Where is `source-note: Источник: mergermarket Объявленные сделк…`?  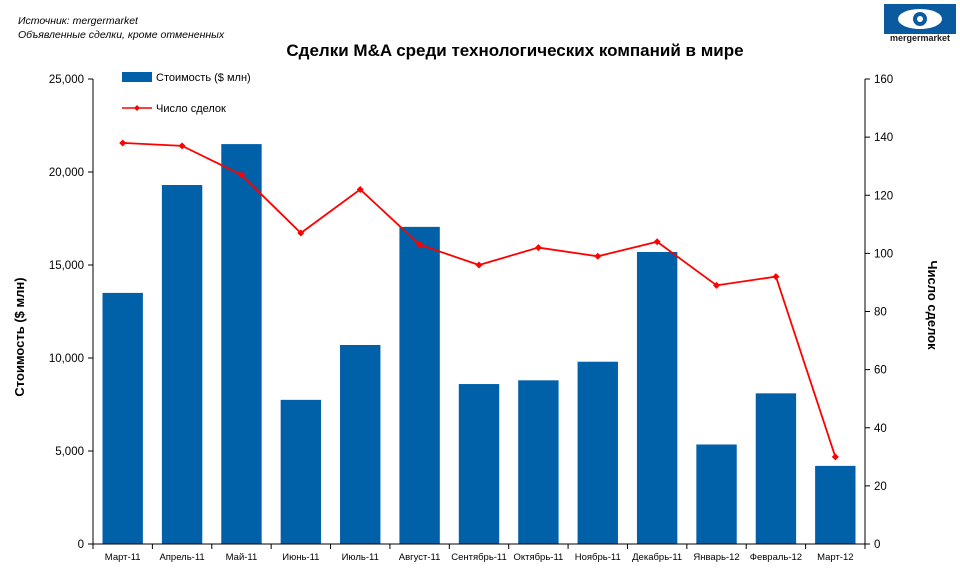
source-note: Источник: mergermarket Объявленные сделк… is located at coordinates (121, 28).